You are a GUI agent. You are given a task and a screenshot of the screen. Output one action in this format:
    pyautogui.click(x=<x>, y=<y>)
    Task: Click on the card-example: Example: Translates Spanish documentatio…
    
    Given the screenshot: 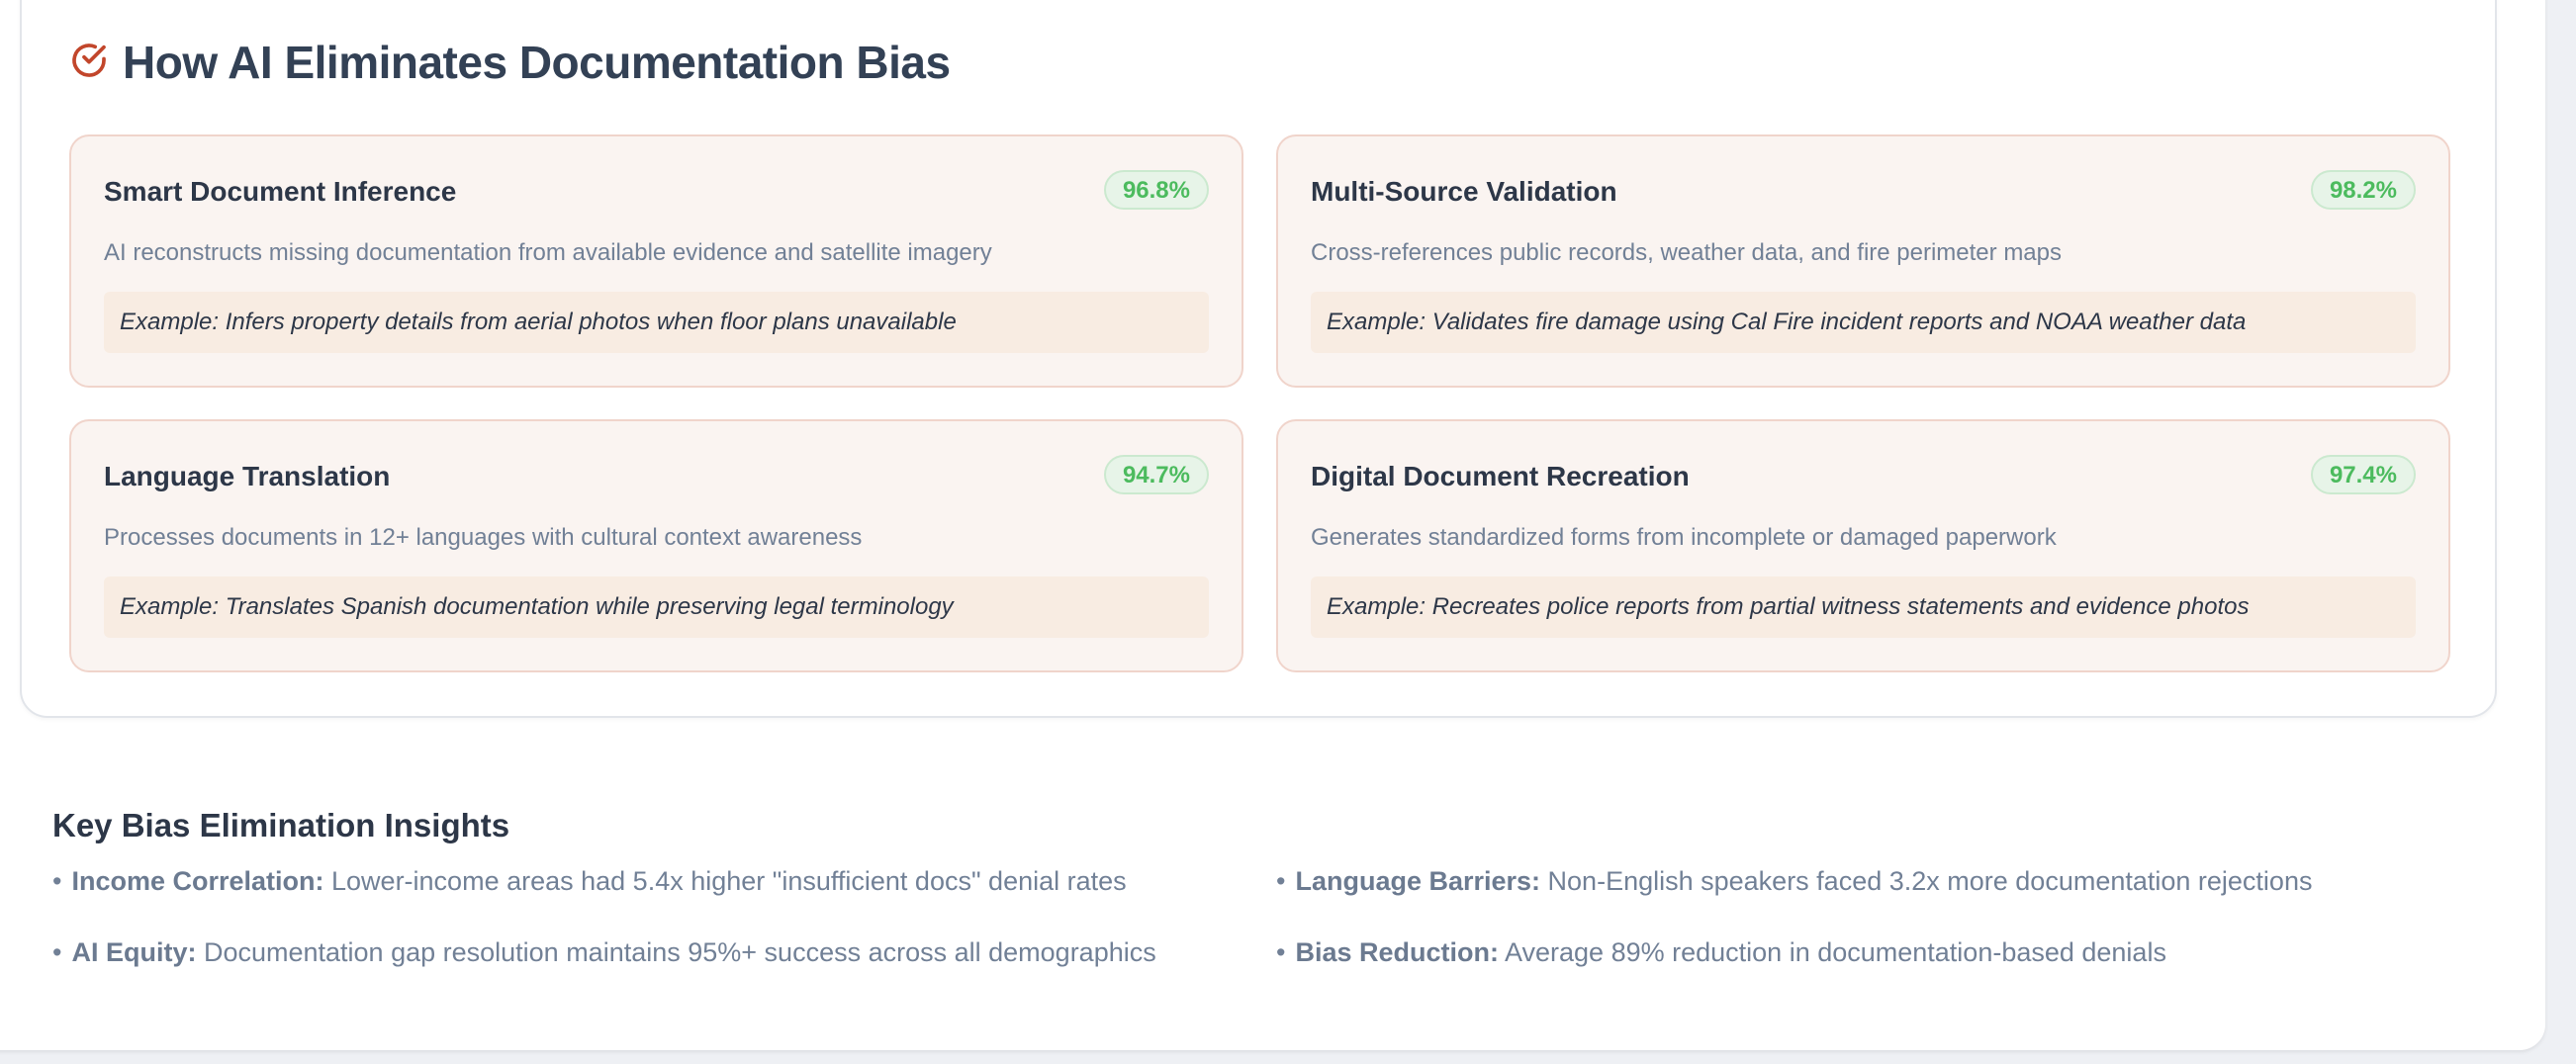 What is the action you would take?
    pyautogui.click(x=656, y=607)
    